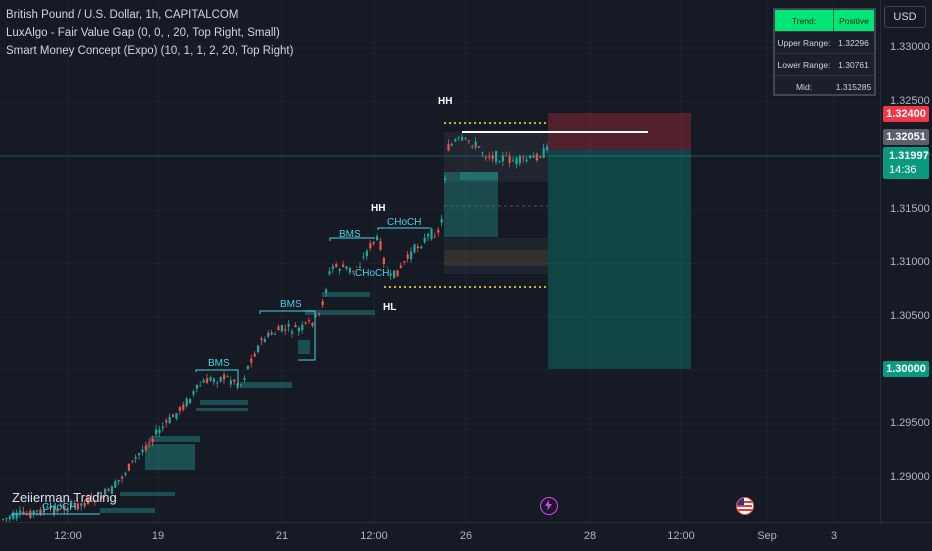 The height and width of the screenshot is (551, 932). What do you see at coordinates (804, 20) in the screenshot?
I see `trend-label: Trend:` at bounding box center [804, 20].